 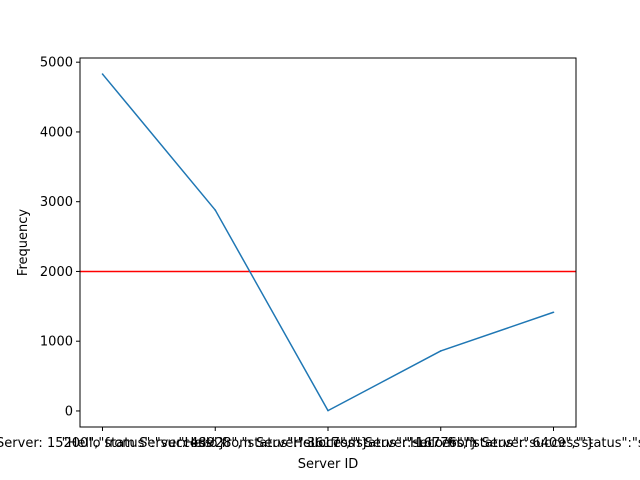 I want to click on y-tick-label: 1000, so click(x=56, y=342).